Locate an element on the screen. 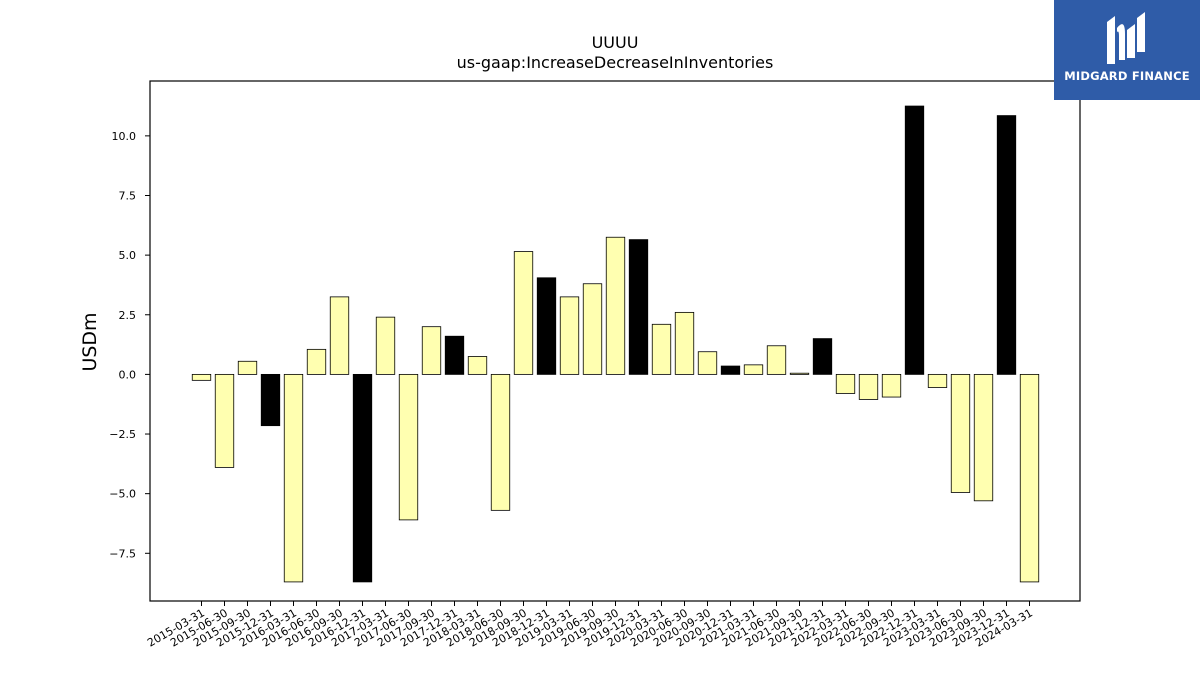 This screenshot has height=675, width=1200. y-axis-ticks: −7.5 −5.0 −2.5 0.0 2.5 5.0 7.5 10.0 is located at coordinates (129, 345).